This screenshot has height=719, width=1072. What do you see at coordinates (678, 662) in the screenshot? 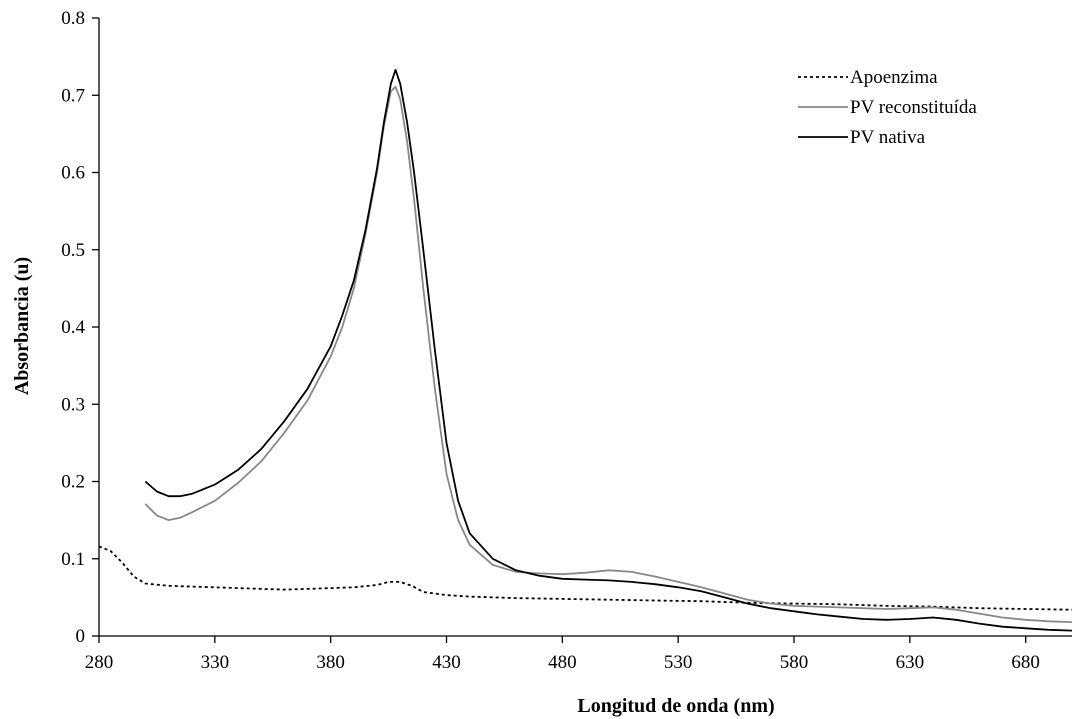
I see `x-tick-label: 530` at bounding box center [678, 662].